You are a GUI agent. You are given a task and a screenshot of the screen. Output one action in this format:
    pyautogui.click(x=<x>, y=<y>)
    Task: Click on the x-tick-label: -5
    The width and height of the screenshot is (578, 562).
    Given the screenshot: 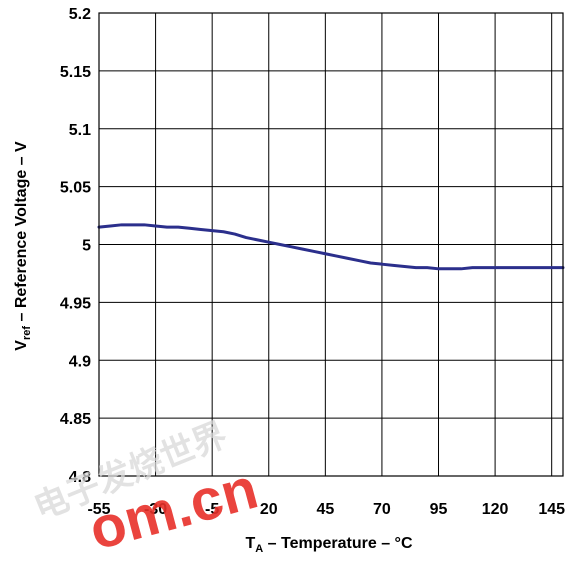 What is the action you would take?
    pyautogui.click(x=212, y=509)
    